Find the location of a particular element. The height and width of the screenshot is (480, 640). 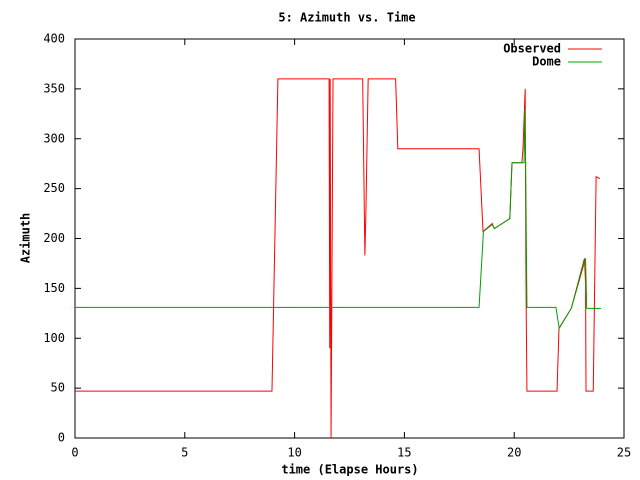

y-tick-label: 150 is located at coordinates (54, 288).